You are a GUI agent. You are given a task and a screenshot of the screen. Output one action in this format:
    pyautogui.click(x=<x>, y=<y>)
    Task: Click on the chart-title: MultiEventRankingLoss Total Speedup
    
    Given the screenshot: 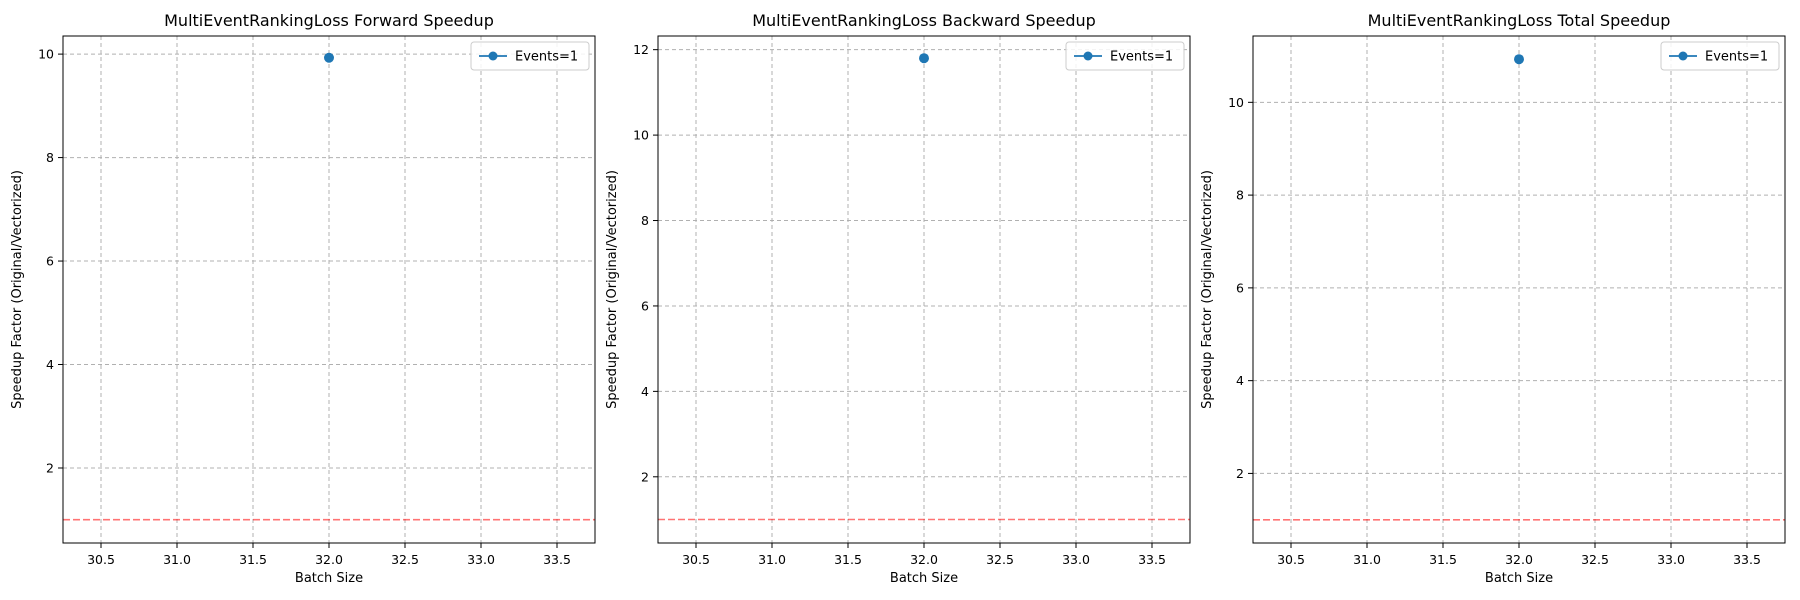 What is the action you would take?
    pyautogui.click(x=1519, y=20)
    